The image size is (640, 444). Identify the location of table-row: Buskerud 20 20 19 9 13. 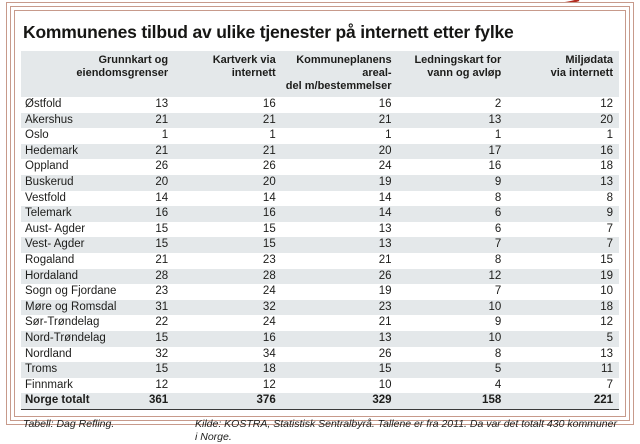
(320, 182).